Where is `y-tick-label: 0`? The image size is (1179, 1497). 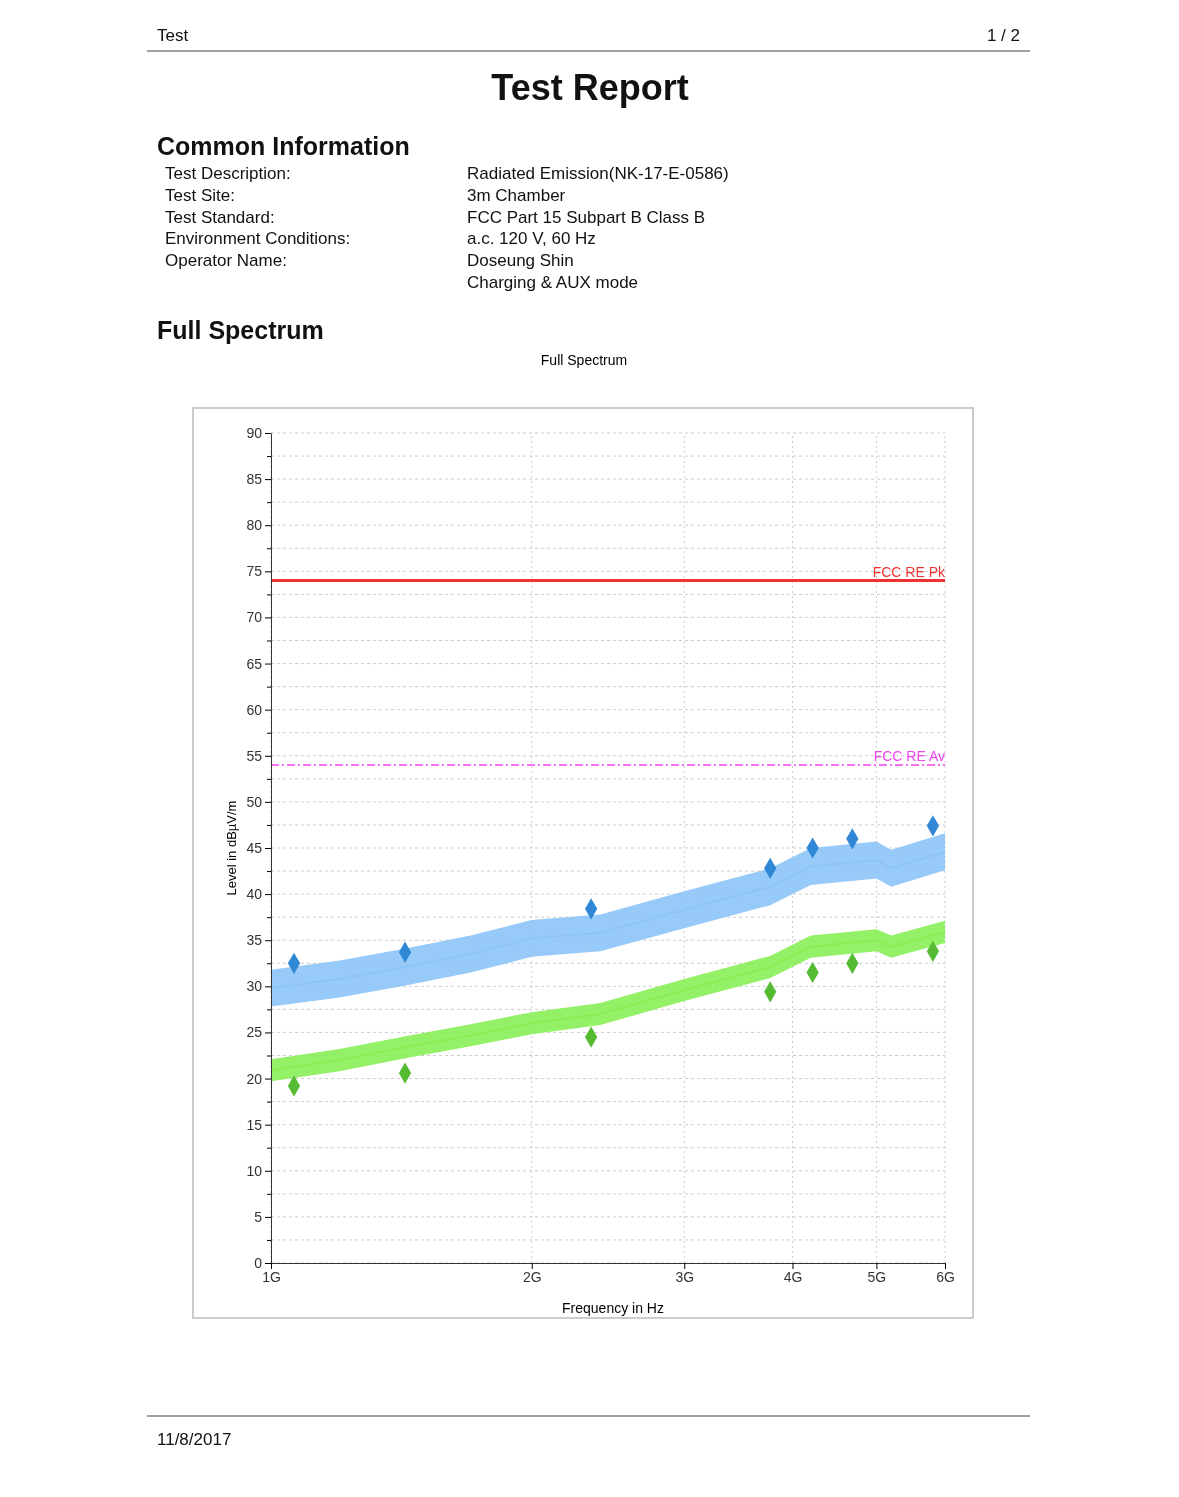
y-tick-label: 0 is located at coordinates (258, 1262).